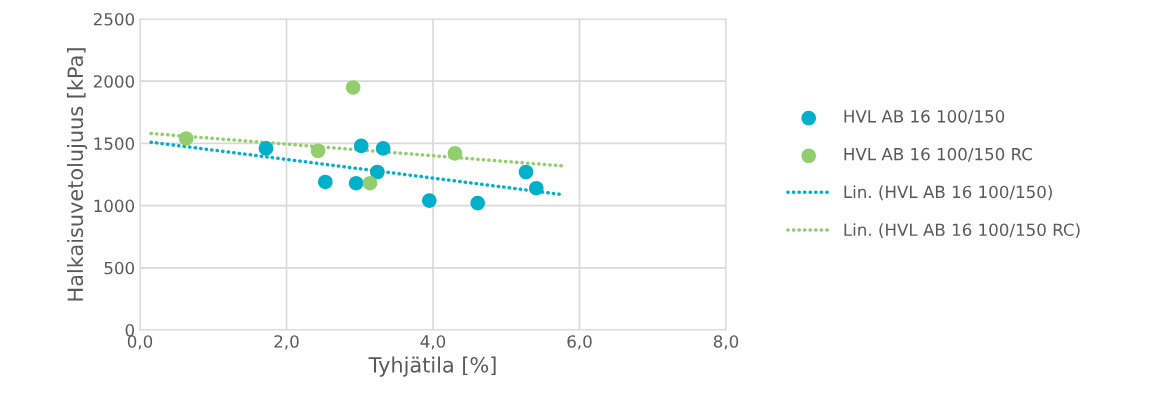  Describe the element at coordinates (938, 154) in the screenshot. I see `legend-label: HVL AB 16 100/150 RC` at that location.